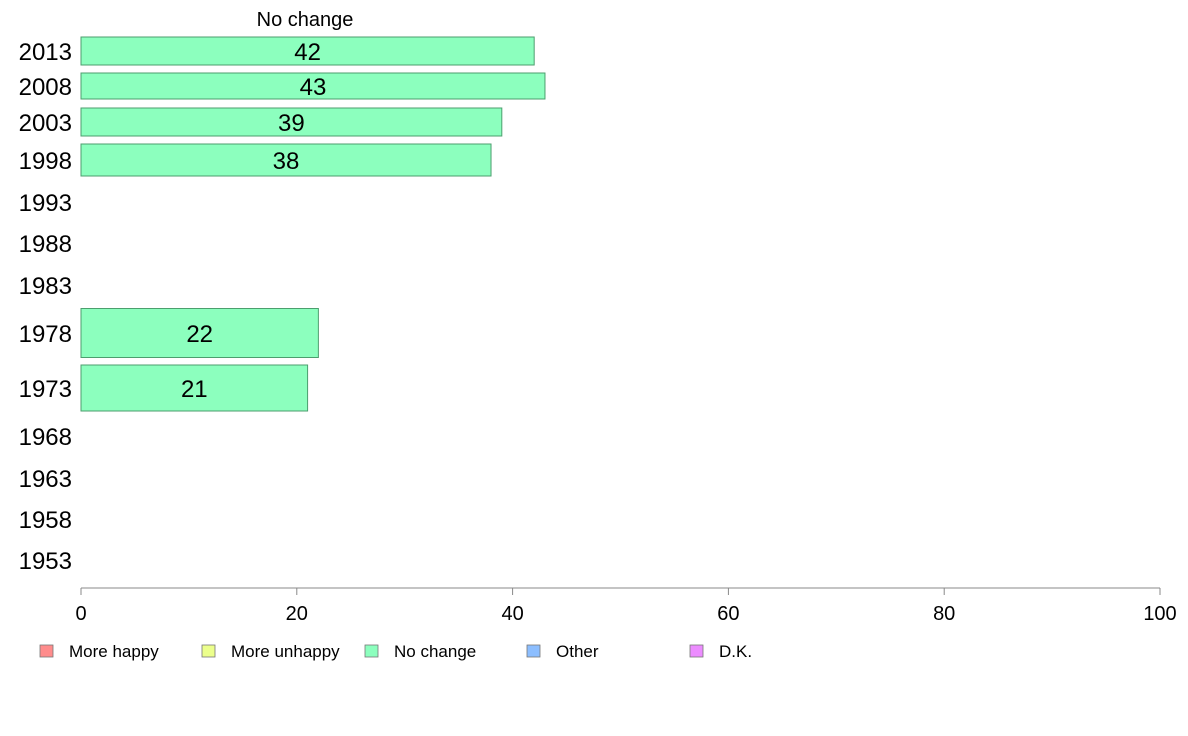  Describe the element at coordinates (45, 561) in the screenshot. I see `category-label-1953: 1953` at that location.